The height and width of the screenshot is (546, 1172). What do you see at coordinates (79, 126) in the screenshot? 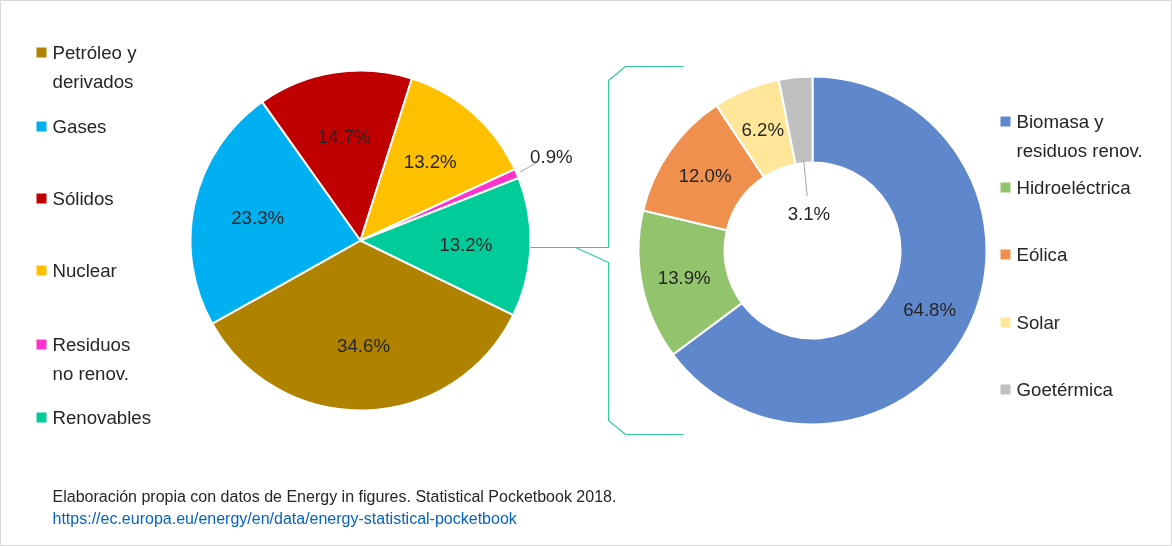
I see `legend-label: Gases` at bounding box center [79, 126].